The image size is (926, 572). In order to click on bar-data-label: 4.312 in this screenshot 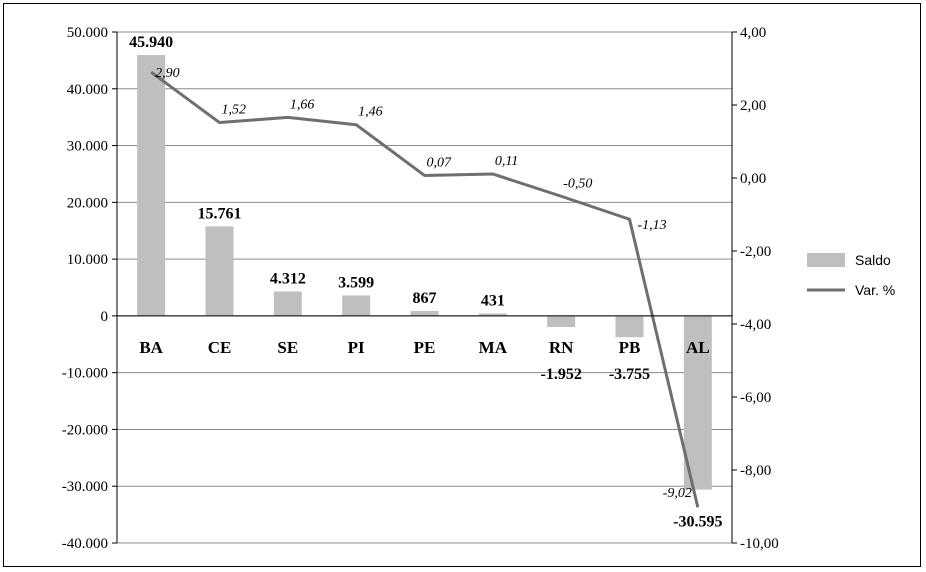, I will do `click(288, 278)`.